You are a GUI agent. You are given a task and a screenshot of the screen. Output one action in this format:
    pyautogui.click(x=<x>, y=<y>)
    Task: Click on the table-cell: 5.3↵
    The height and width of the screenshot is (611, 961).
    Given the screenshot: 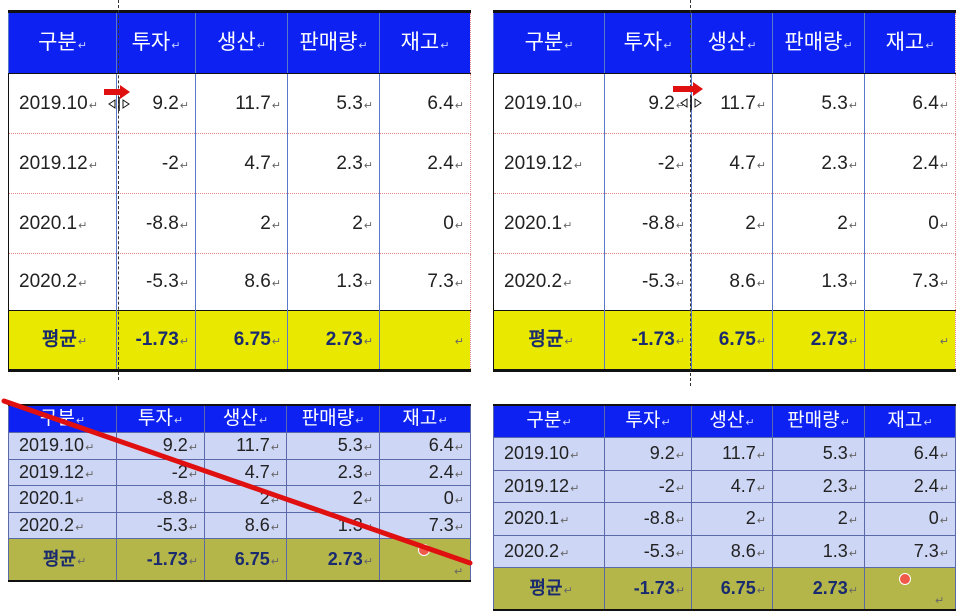 What is the action you would take?
    pyautogui.click(x=818, y=103)
    